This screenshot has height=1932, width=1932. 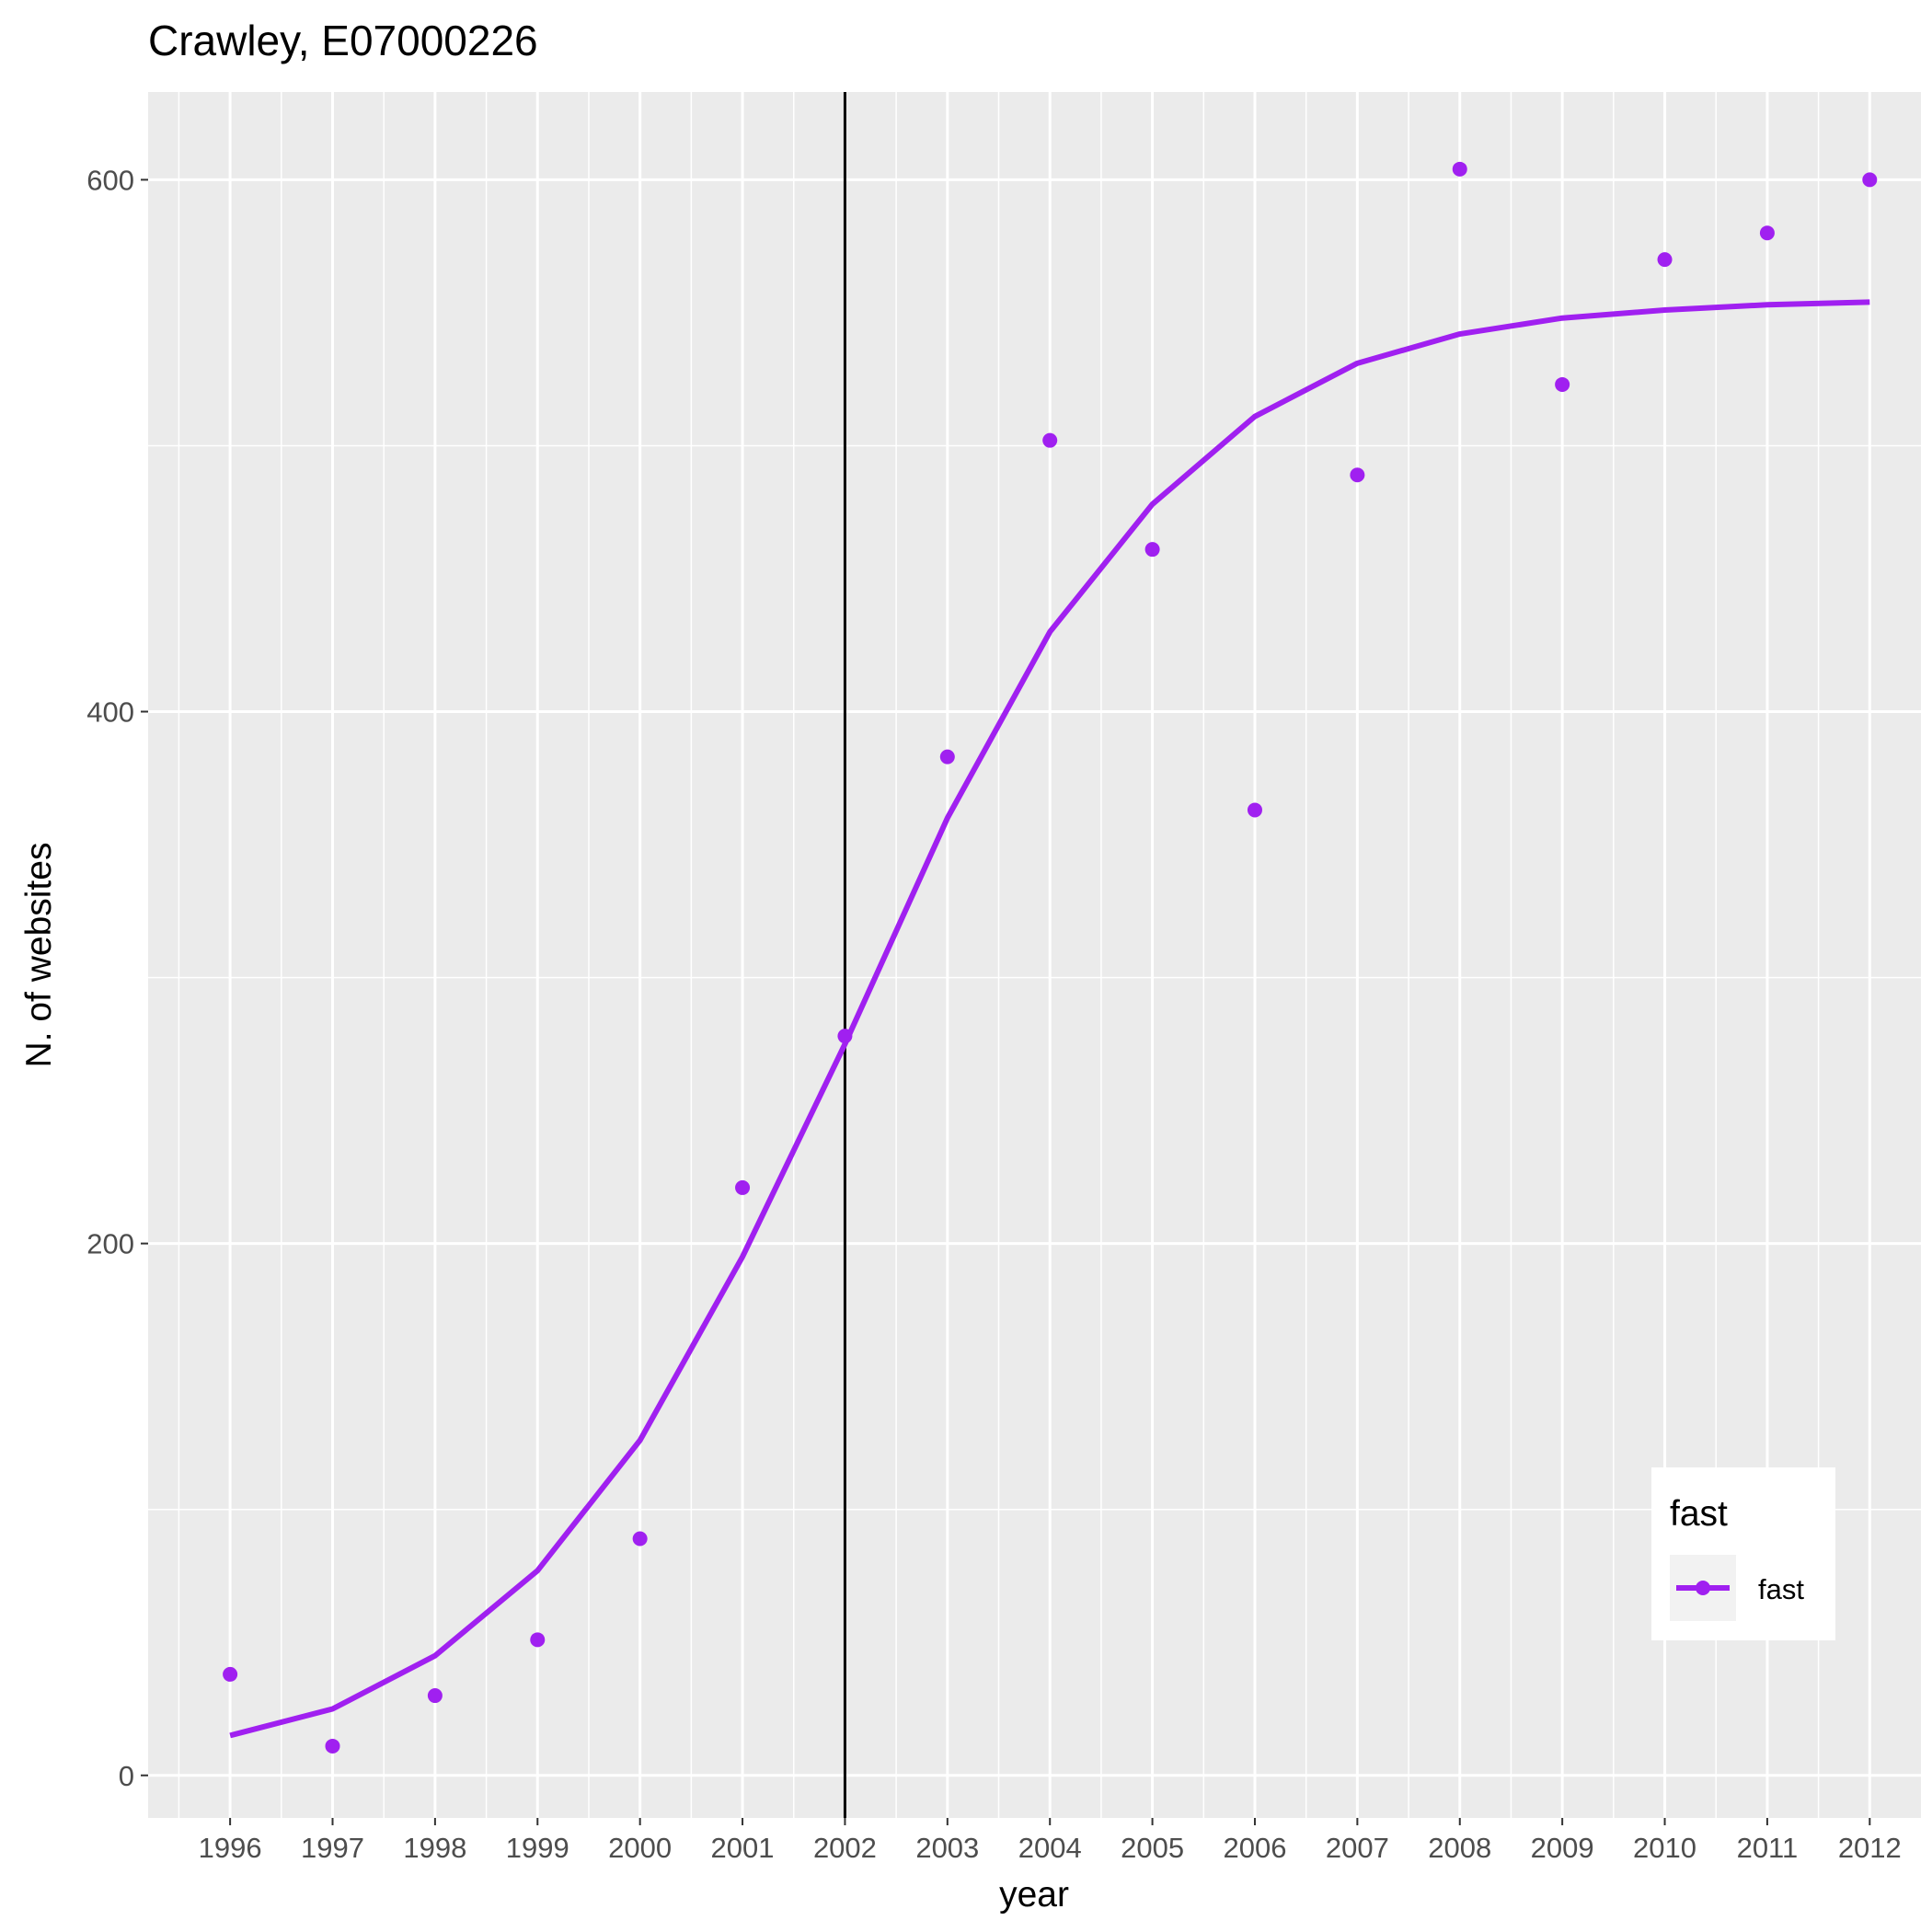 I want to click on x-tick-label: 2005, so click(x=1152, y=1848).